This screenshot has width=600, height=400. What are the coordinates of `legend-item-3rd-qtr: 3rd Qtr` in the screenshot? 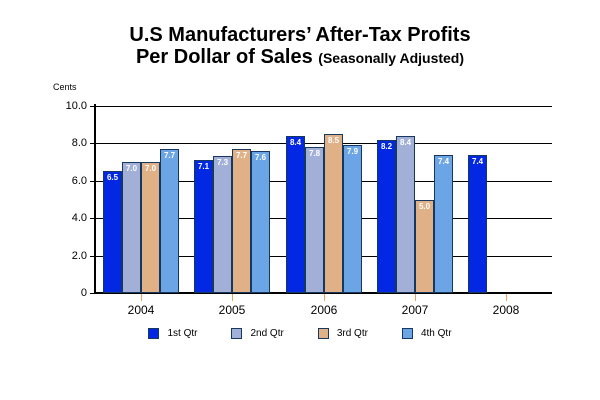 It's located at (342, 333).